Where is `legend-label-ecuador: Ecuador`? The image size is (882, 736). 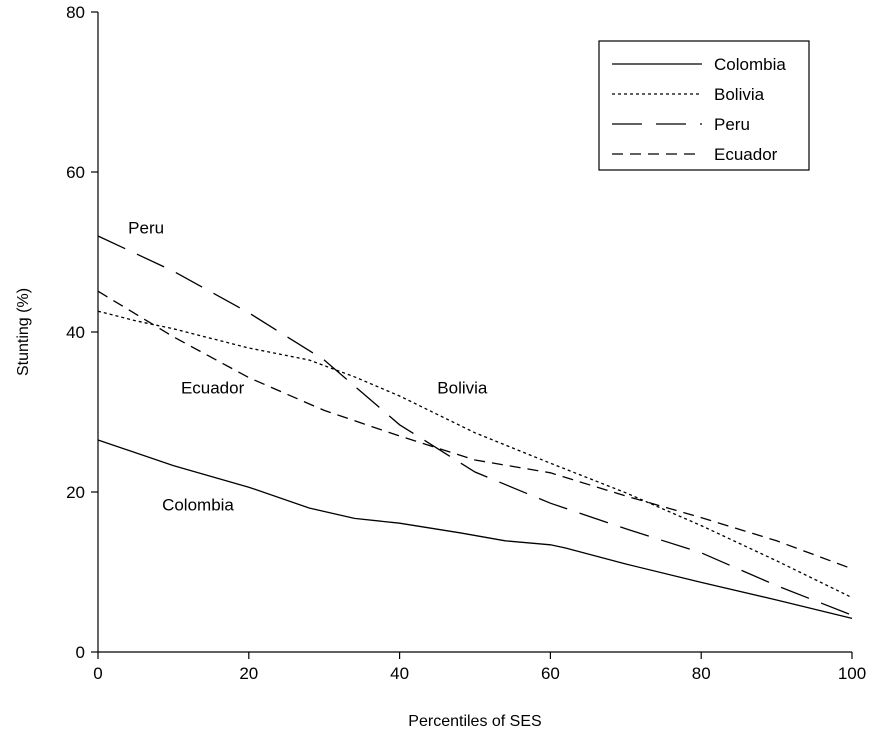
legend-label-ecuador: Ecuador is located at coordinates (746, 154).